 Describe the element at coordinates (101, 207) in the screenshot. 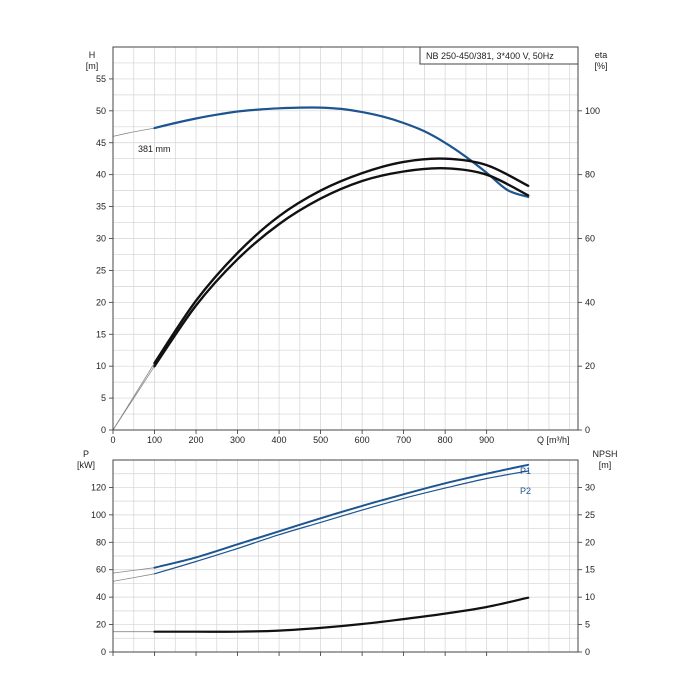

I see `left-tick-label: 35` at that location.